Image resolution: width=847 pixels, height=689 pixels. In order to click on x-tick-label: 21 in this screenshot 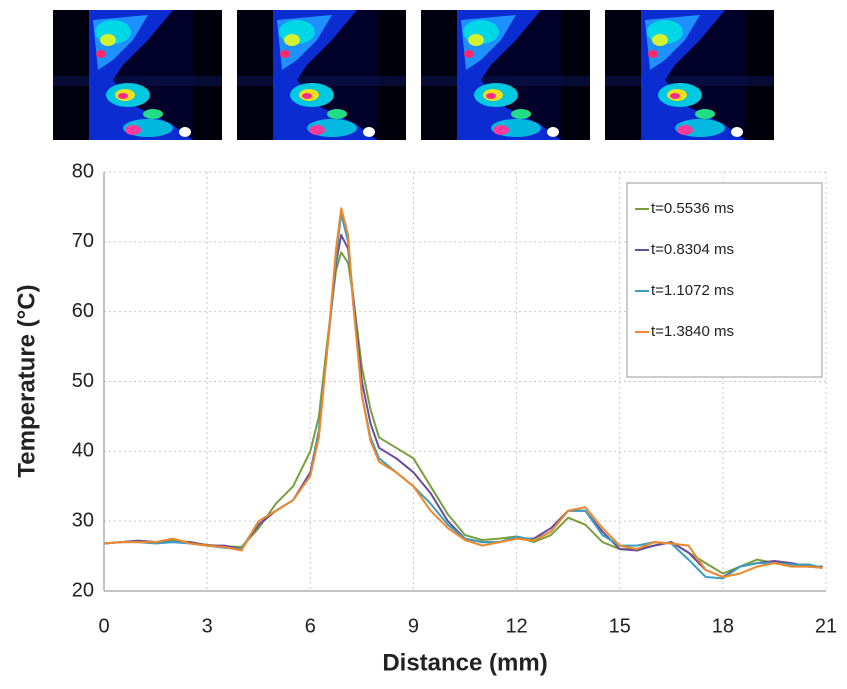, I will do `click(826, 626)`.